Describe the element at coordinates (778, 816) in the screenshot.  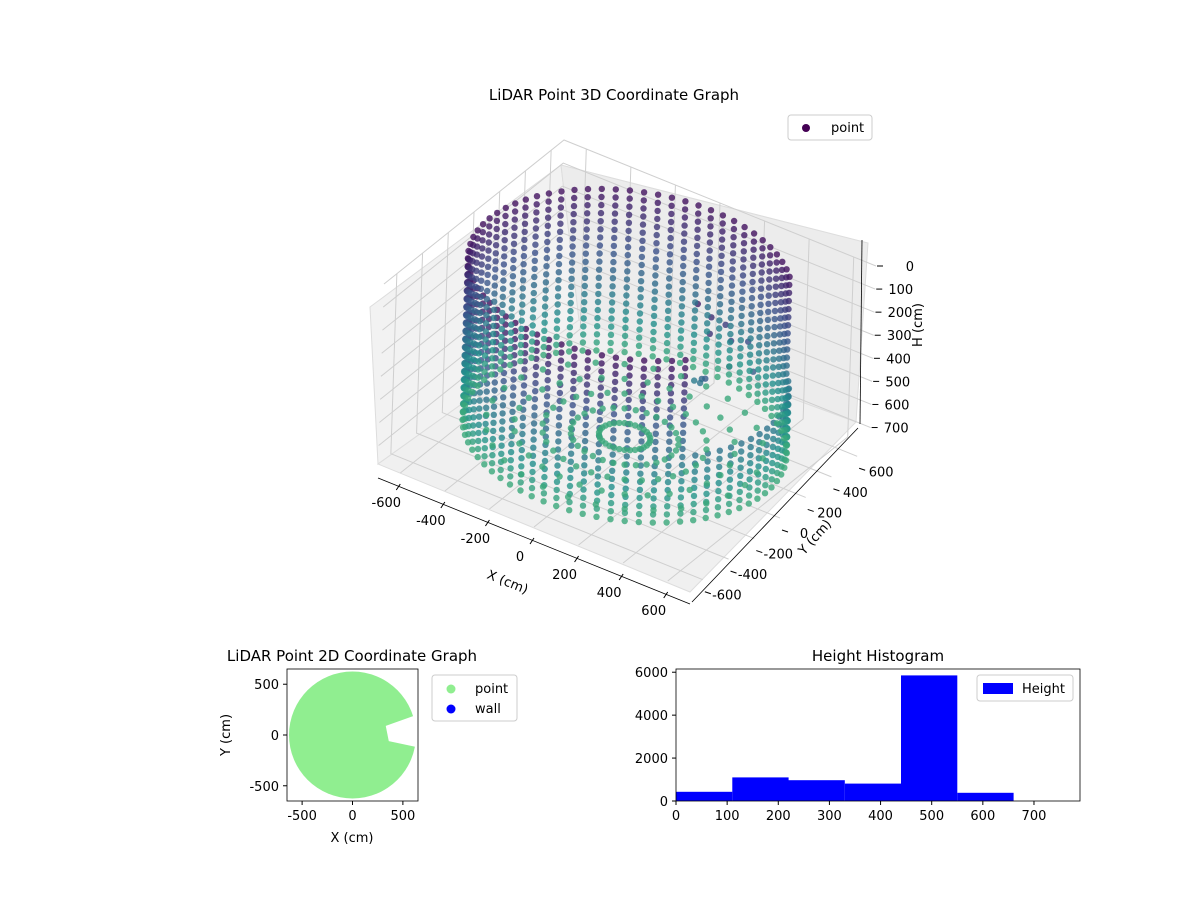
I see `x-tick-label-200: 200` at that location.